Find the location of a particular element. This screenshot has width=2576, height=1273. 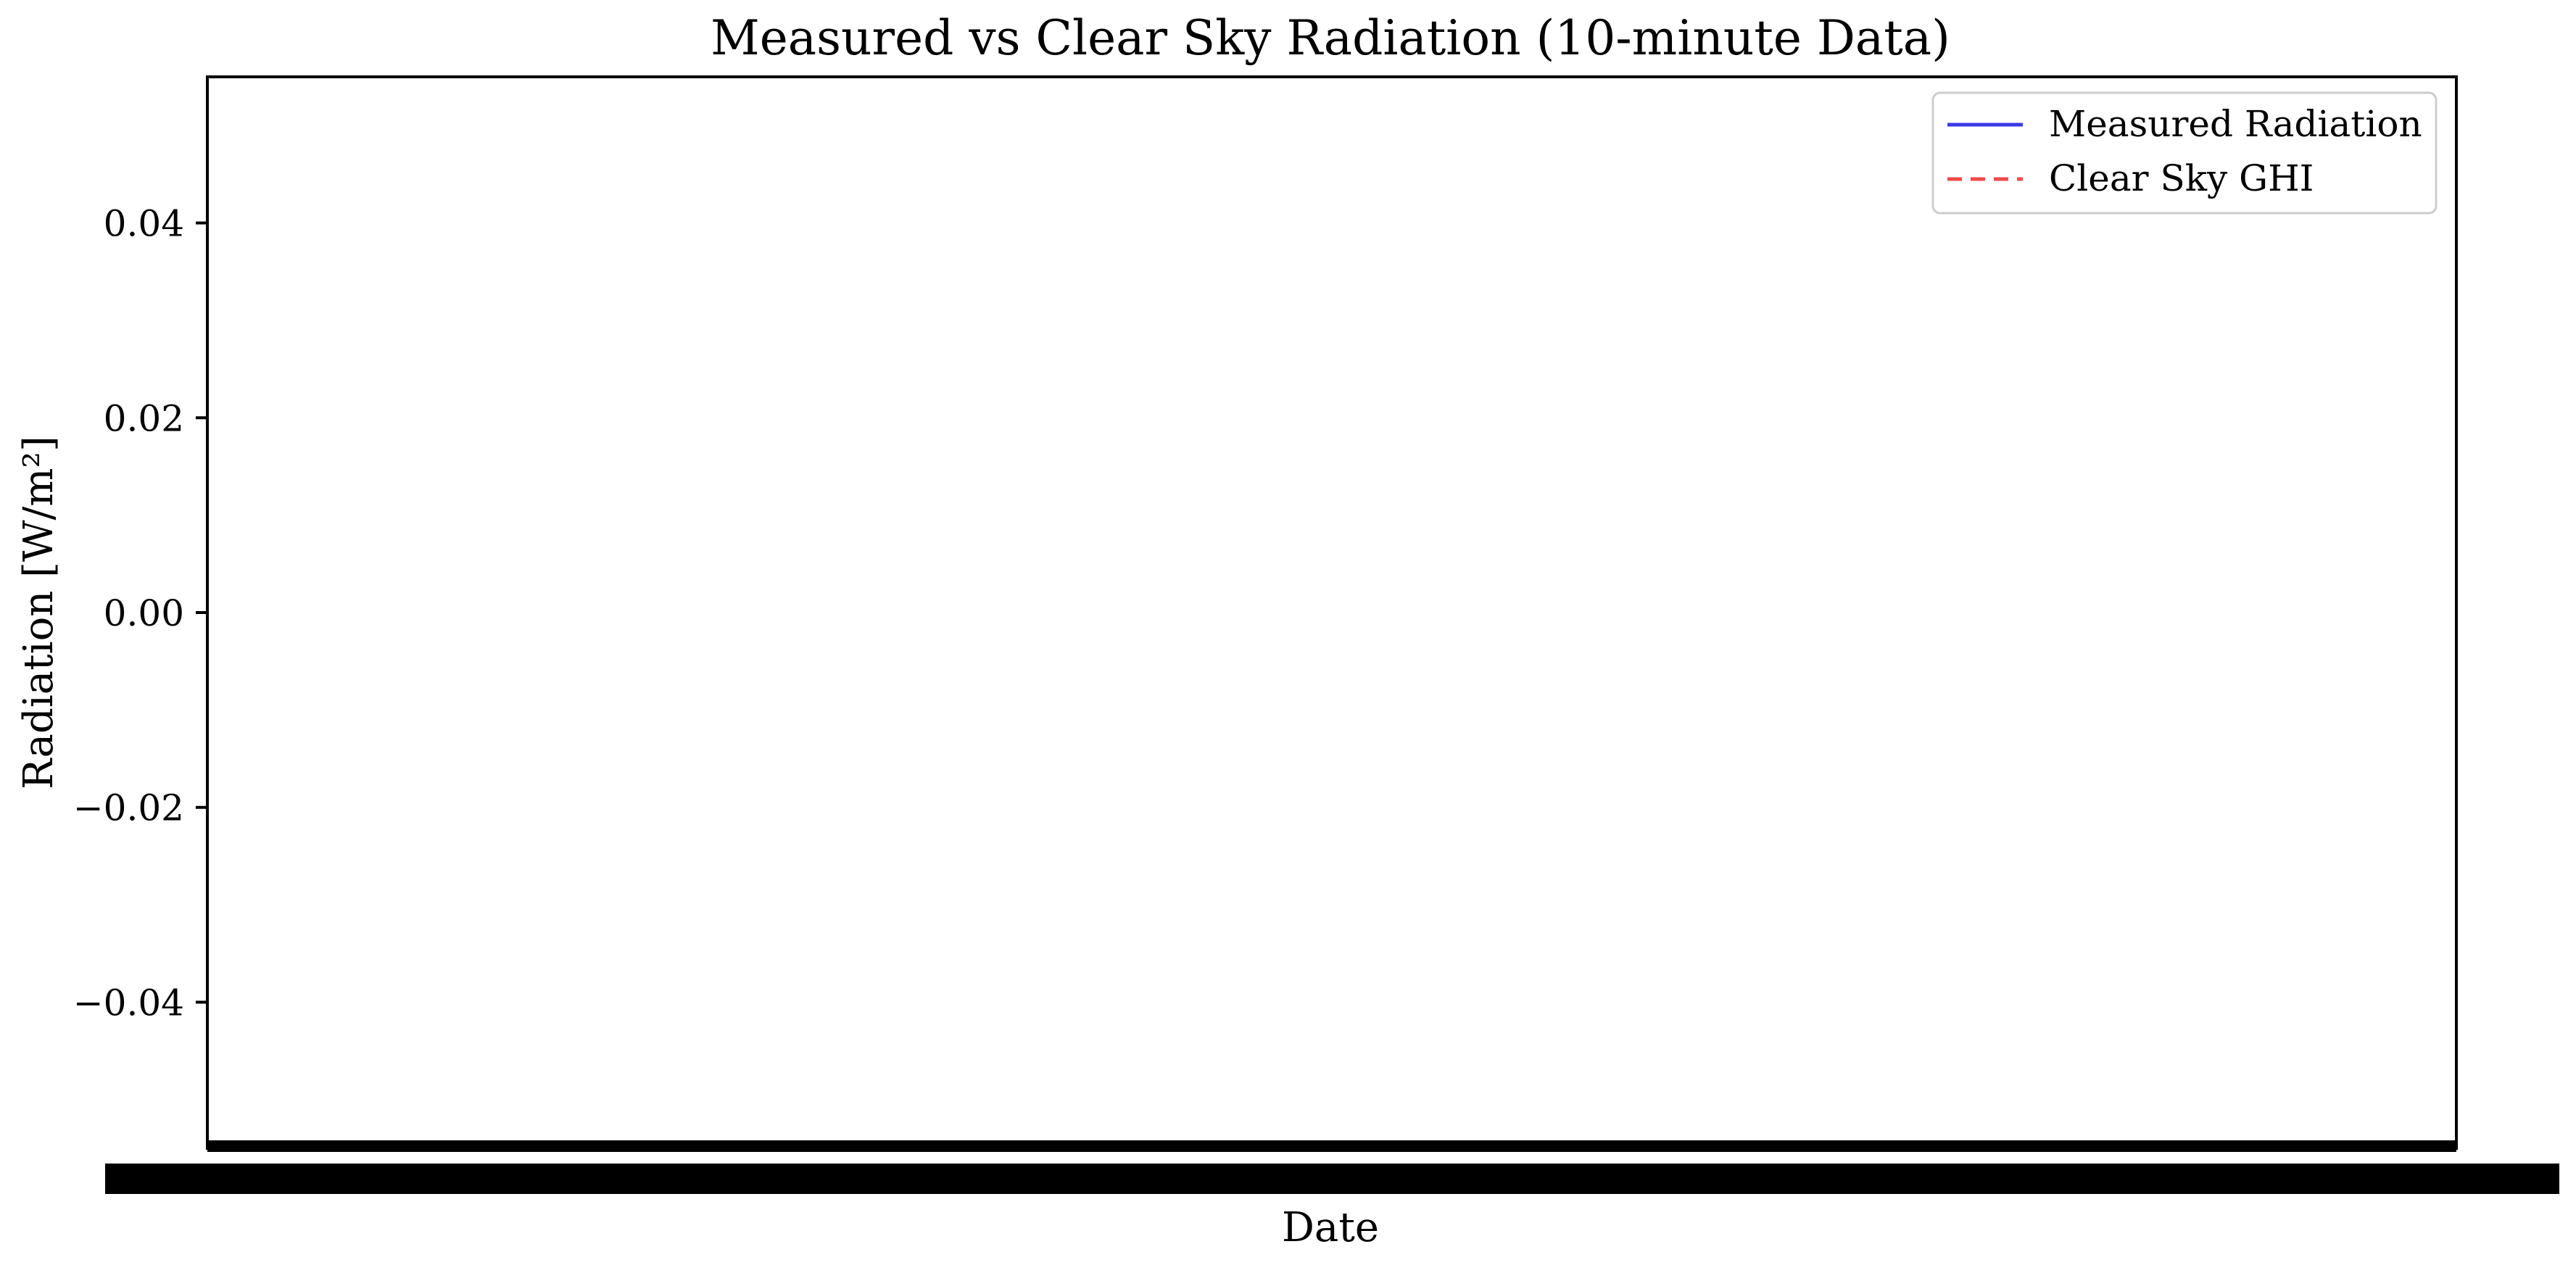

legend-label-clearsky: Clear Sky GHI is located at coordinates (2181, 178).